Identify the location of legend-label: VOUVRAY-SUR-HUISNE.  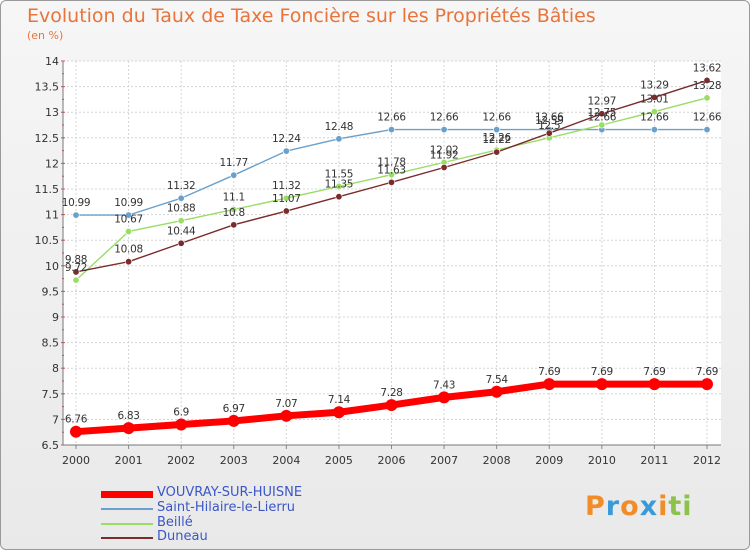
(230, 492).